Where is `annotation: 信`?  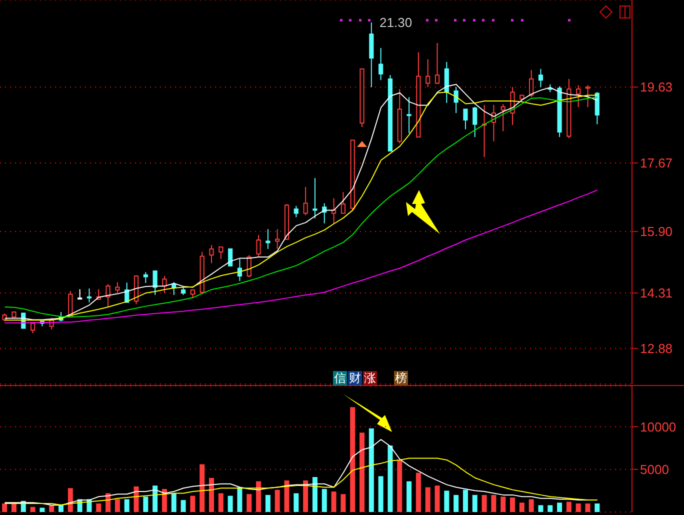
annotation: 信 is located at coordinates (340, 378).